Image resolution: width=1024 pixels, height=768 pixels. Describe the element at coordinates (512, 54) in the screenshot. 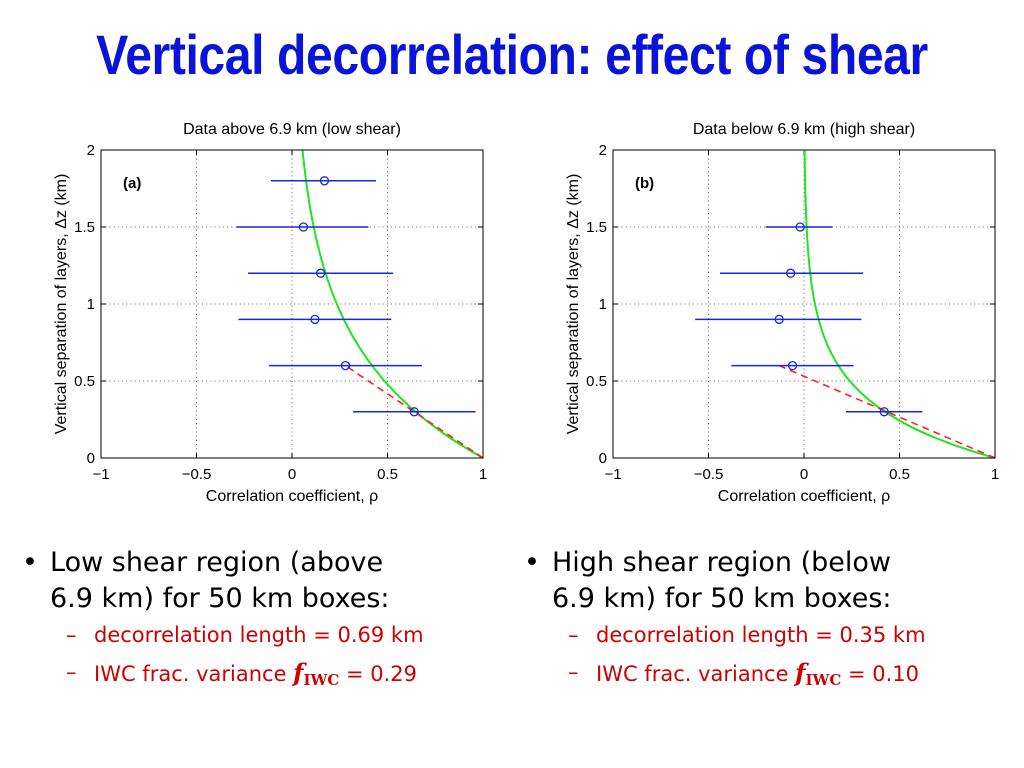

I see `slide-title: Vertical decorrelation: effect of shear` at that location.